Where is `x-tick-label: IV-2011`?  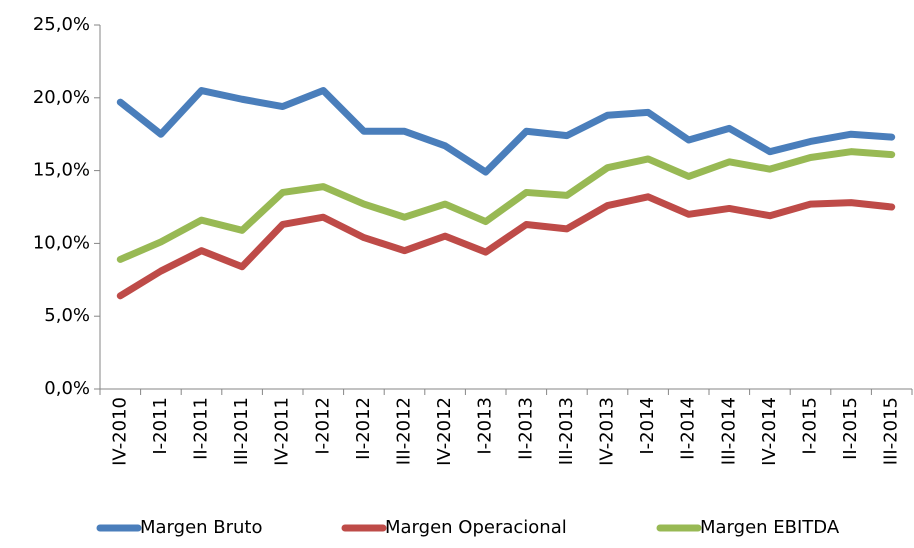 x-tick-label: IV-2011 is located at coordinates (282, 431).